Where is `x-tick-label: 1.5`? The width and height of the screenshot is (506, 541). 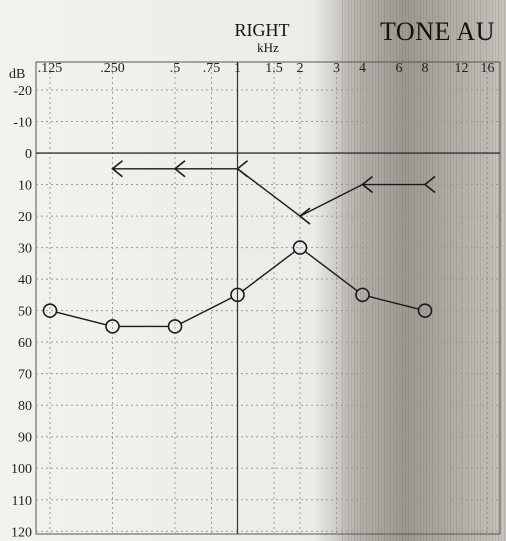 x-tick-label: 1.5 is located at coordinates (274, 68).